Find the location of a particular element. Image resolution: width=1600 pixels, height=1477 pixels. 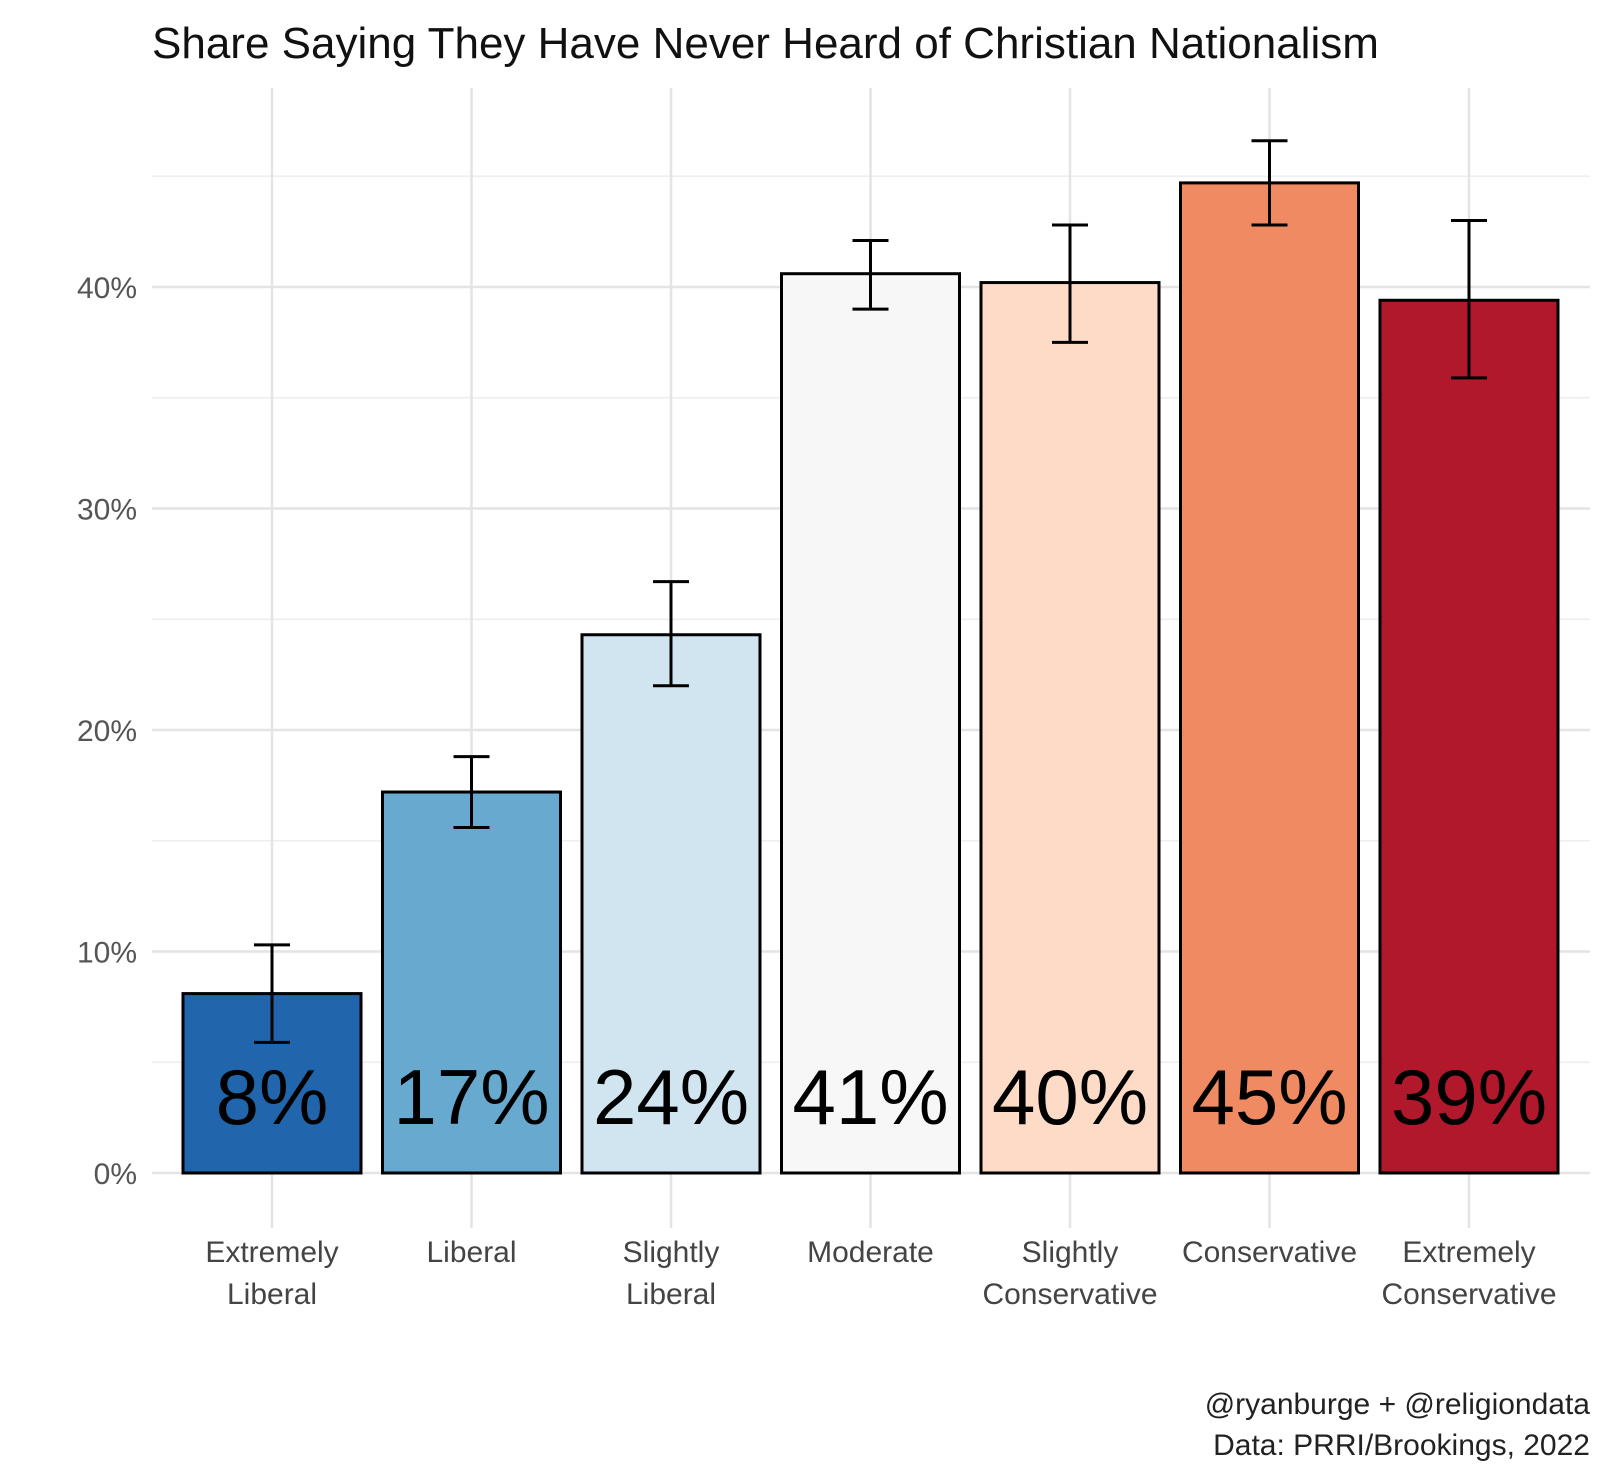

bar-value-label: 39% is located at coordinates (1469, 1097).